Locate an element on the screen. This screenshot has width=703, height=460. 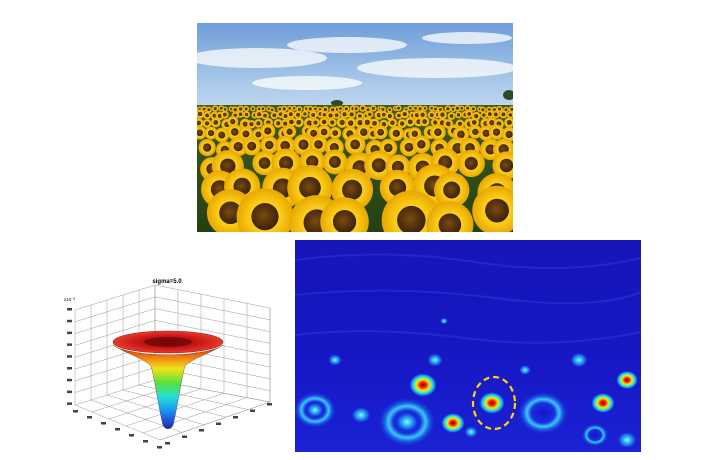
faint-ripples is located at coordinates (468, 298).